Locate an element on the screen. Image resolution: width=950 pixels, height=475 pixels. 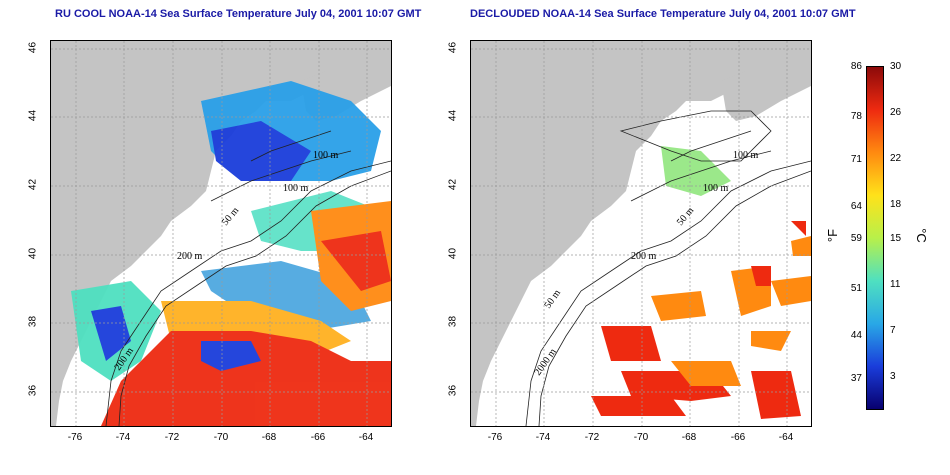
depth-label: 2000 m is located at coordinates (545, 361).